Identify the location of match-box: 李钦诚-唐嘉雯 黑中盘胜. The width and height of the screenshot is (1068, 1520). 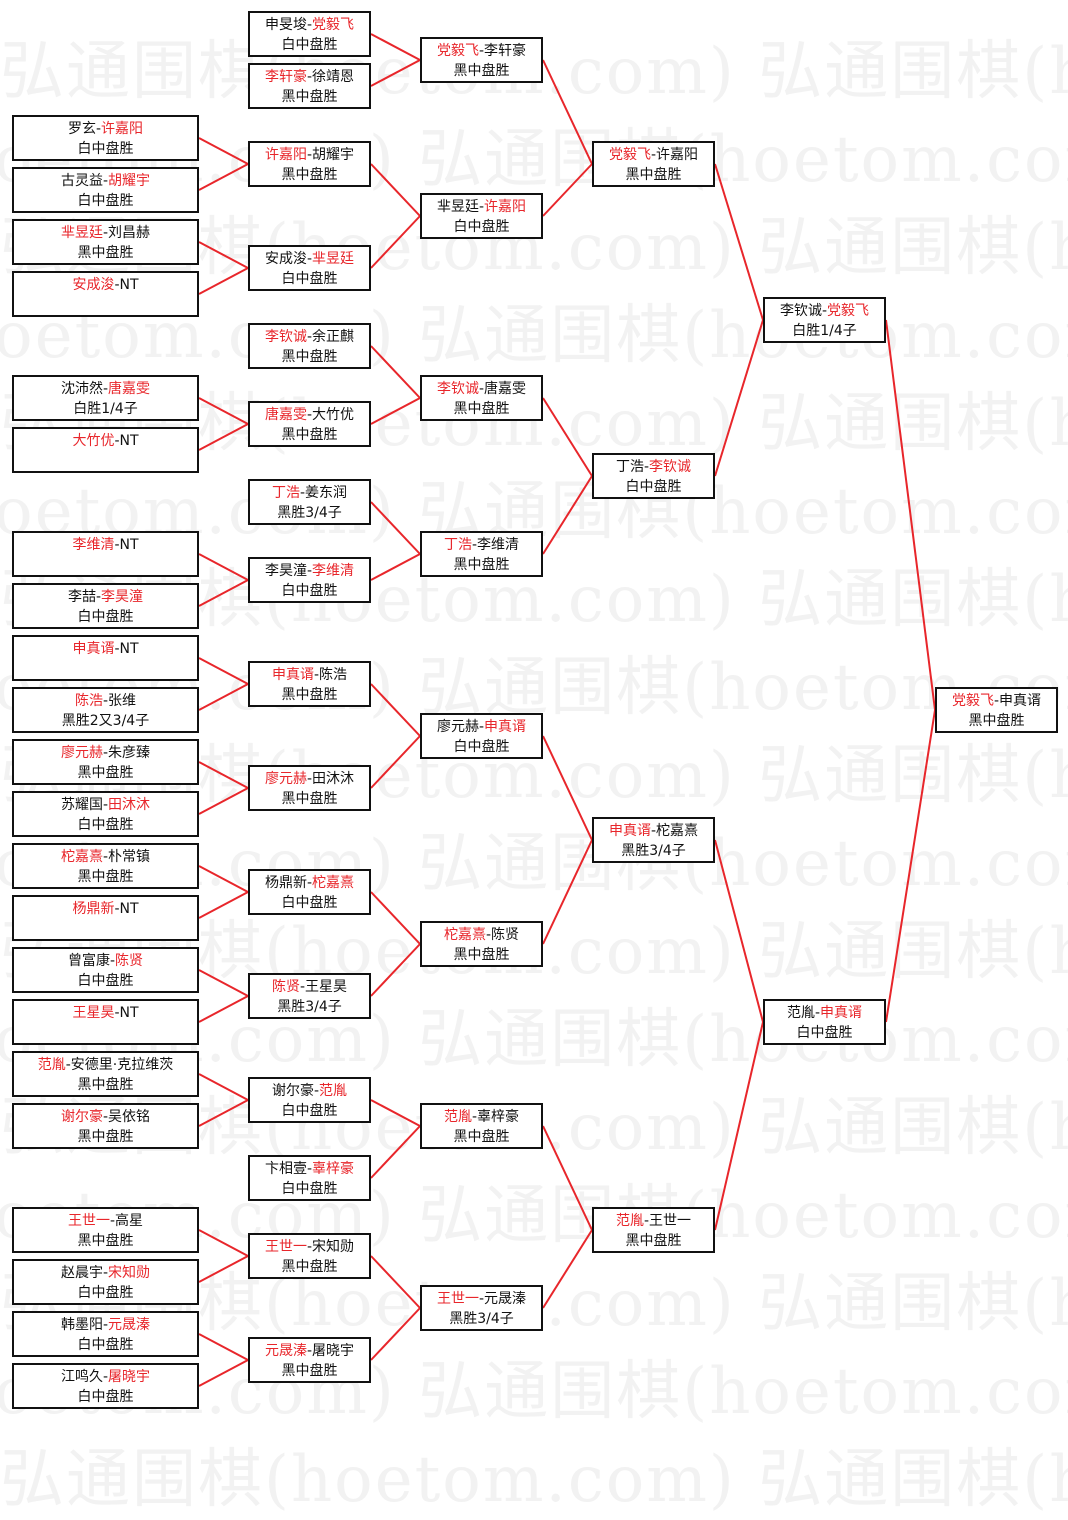
(481, 398).